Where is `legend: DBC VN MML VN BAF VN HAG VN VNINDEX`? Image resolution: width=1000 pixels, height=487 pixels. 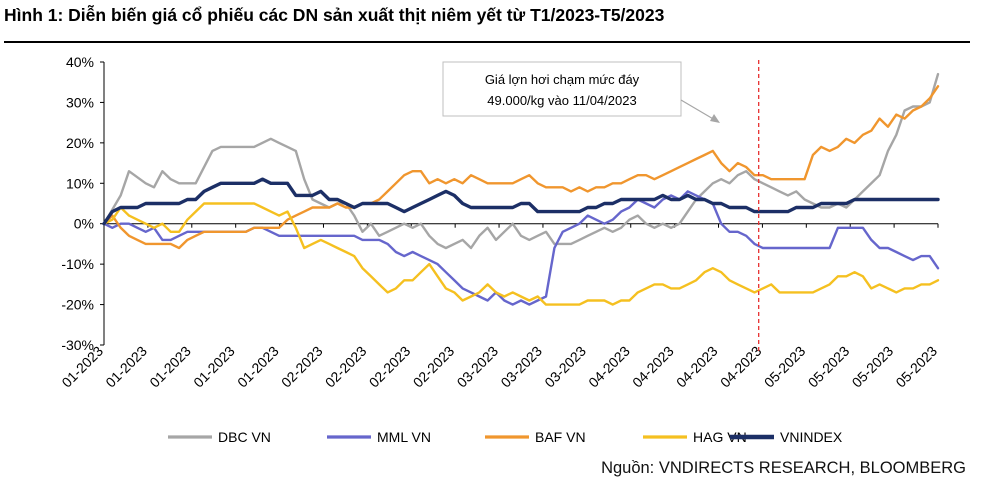 legend: DBC VN MML VN BAF VN HAG VN VNINDEX is located at coordinates (505, 437).